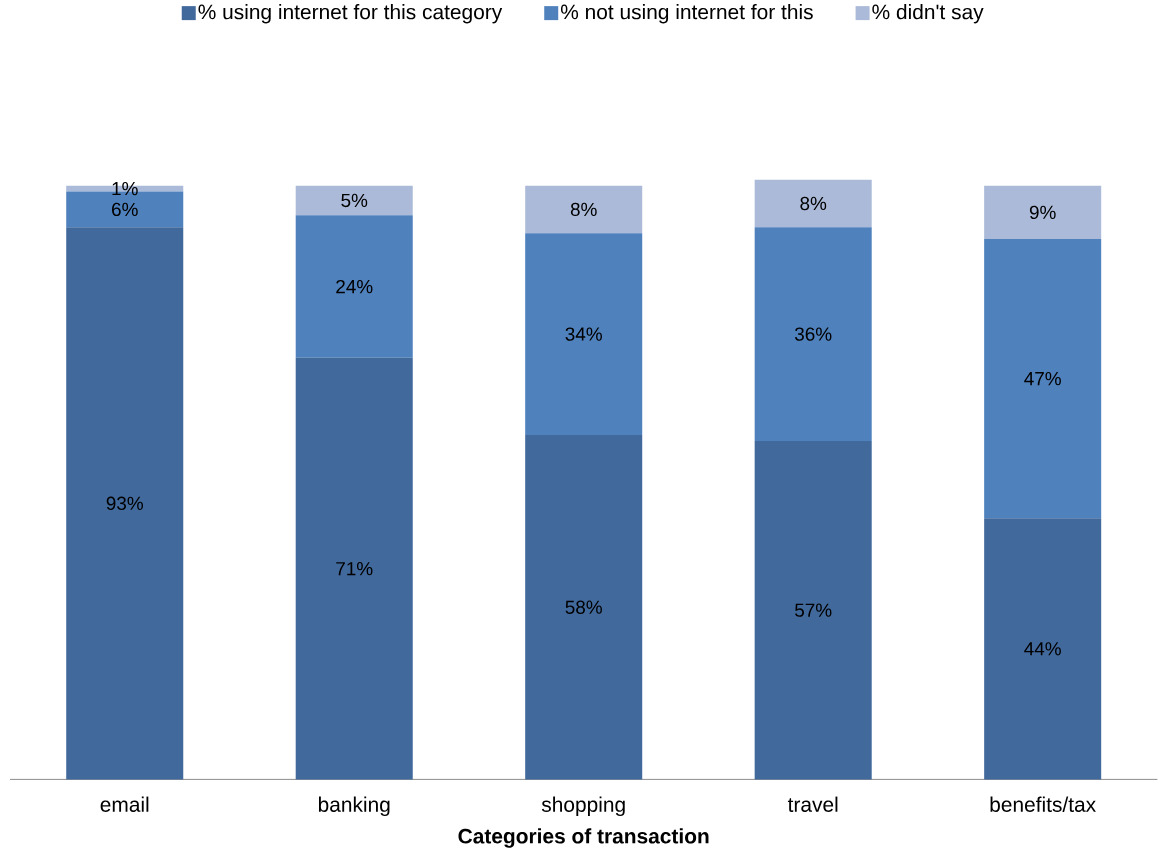 Image resolution: width=1158 pixels, height=867 pixels. Describe the element at coordinates (350, 13) in the screenshot. I see `legend-label: % using internet for this category` at that location.